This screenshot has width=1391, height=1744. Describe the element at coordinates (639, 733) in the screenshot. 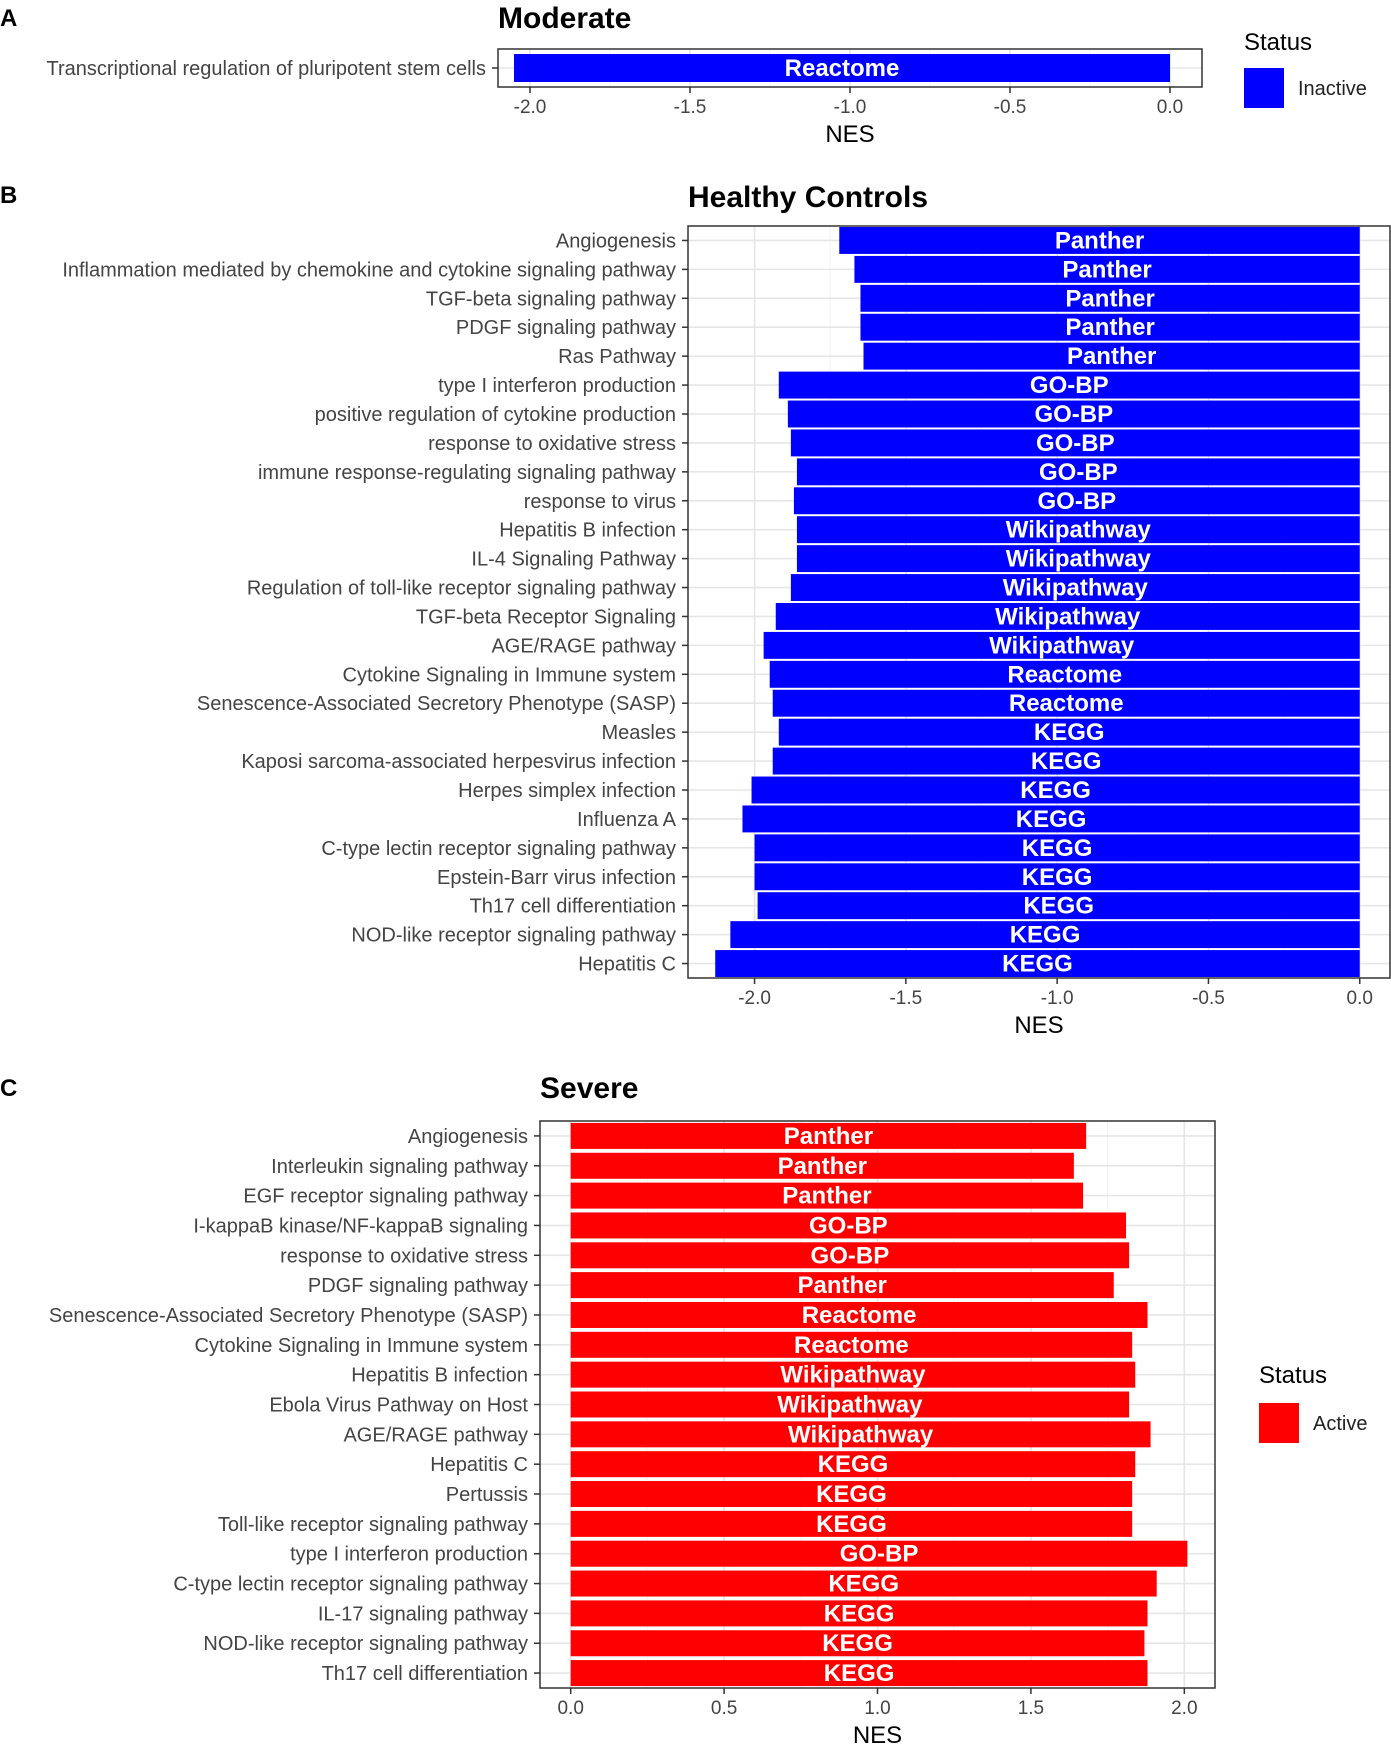

I see `category-label: Measles` at that location.